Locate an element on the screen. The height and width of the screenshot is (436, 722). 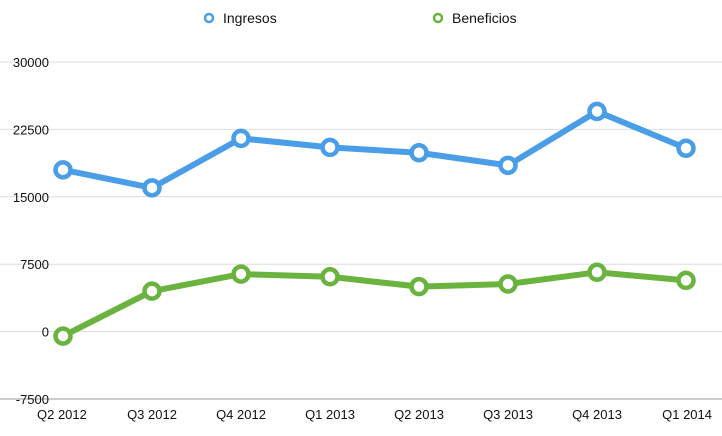
legend: Ingresos Beneficios is located at coordinates (360, 18).